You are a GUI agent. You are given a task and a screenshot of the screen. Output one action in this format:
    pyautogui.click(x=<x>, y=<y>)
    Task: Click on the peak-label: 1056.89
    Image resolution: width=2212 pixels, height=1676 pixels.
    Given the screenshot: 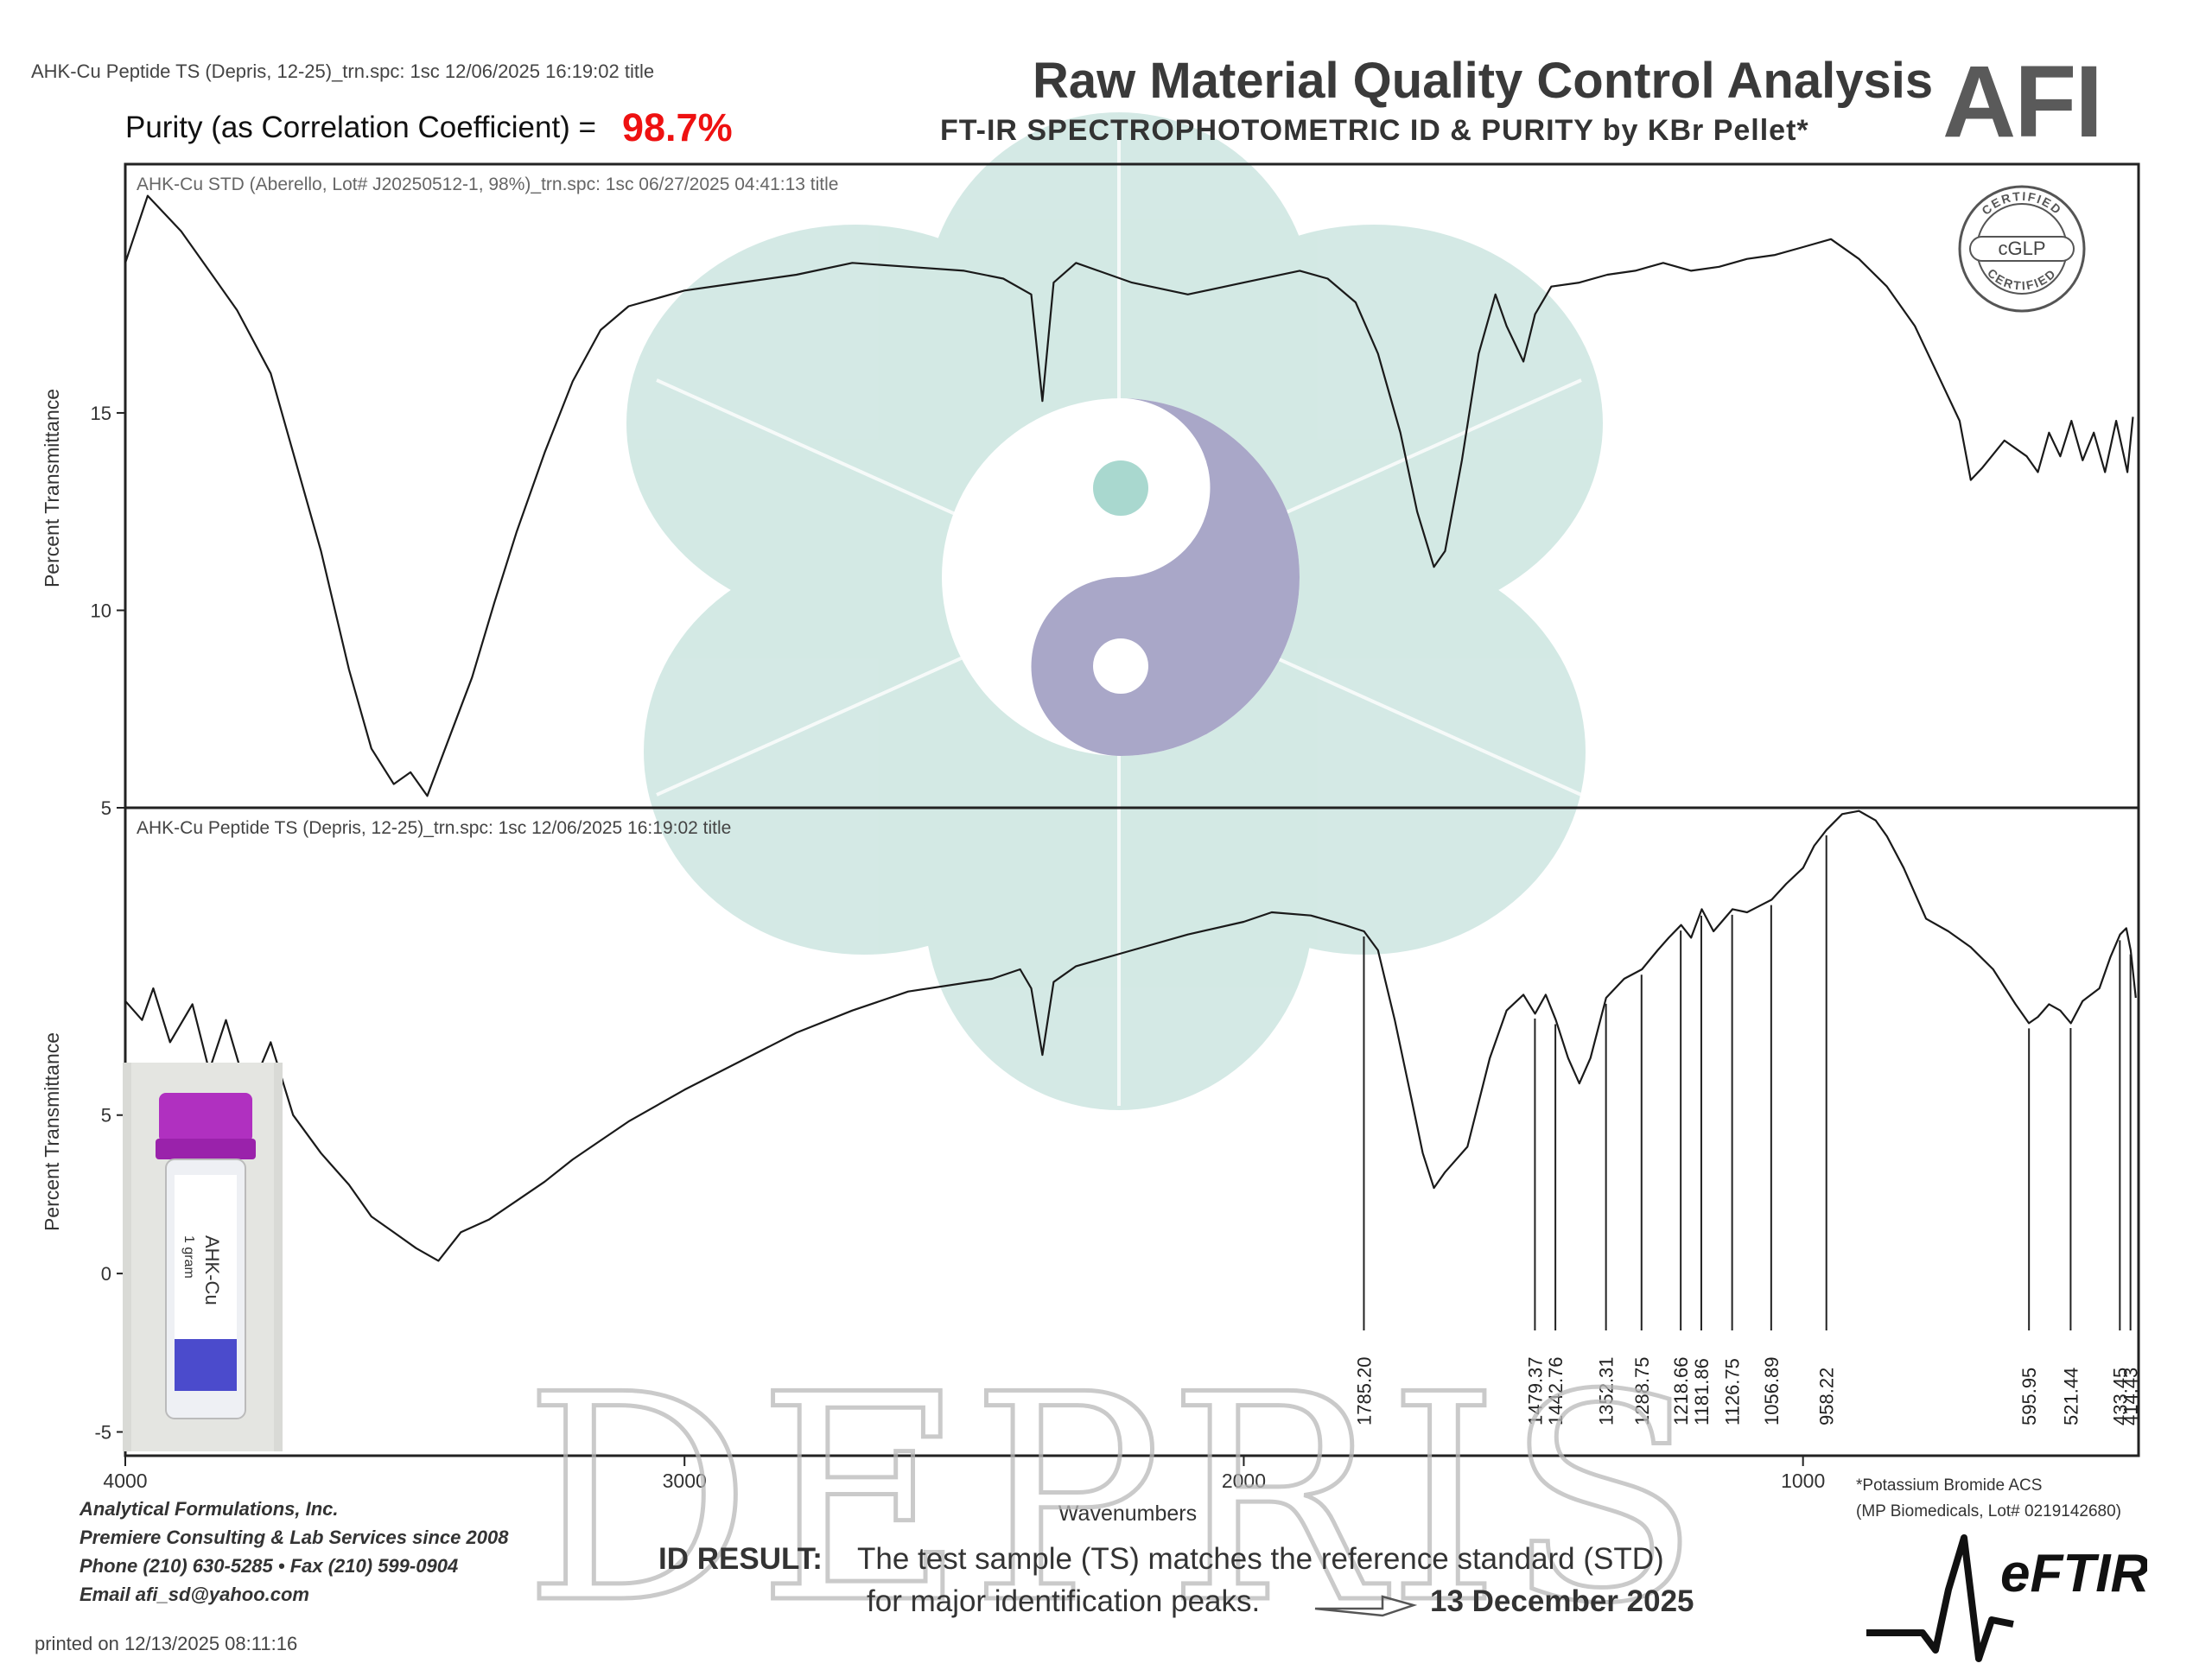 What is the action you would take?
    pyautogui.click(x=1772, y=1390)
    